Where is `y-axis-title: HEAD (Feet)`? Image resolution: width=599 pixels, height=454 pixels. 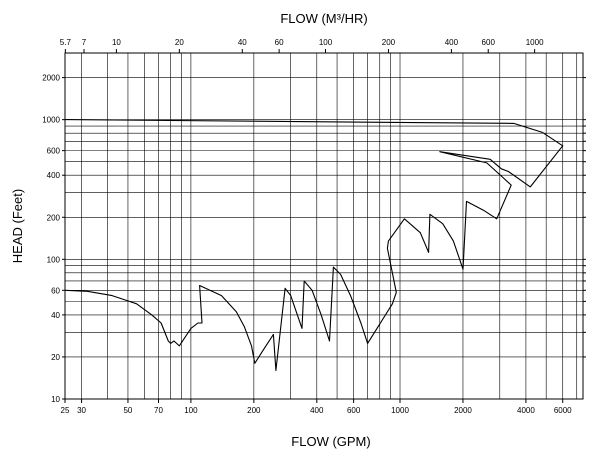 y-axis-title: HEAD (Feet) is located at coordinates (17, 226).